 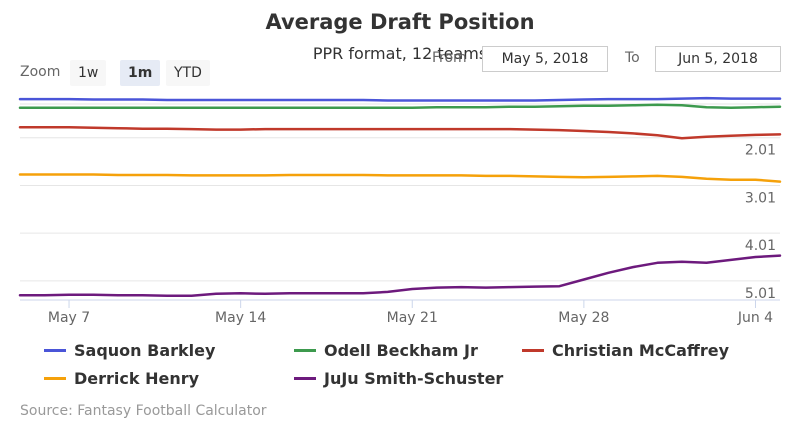 I want to click on series-line-saquon-barkley, so click(x=400, y=99).